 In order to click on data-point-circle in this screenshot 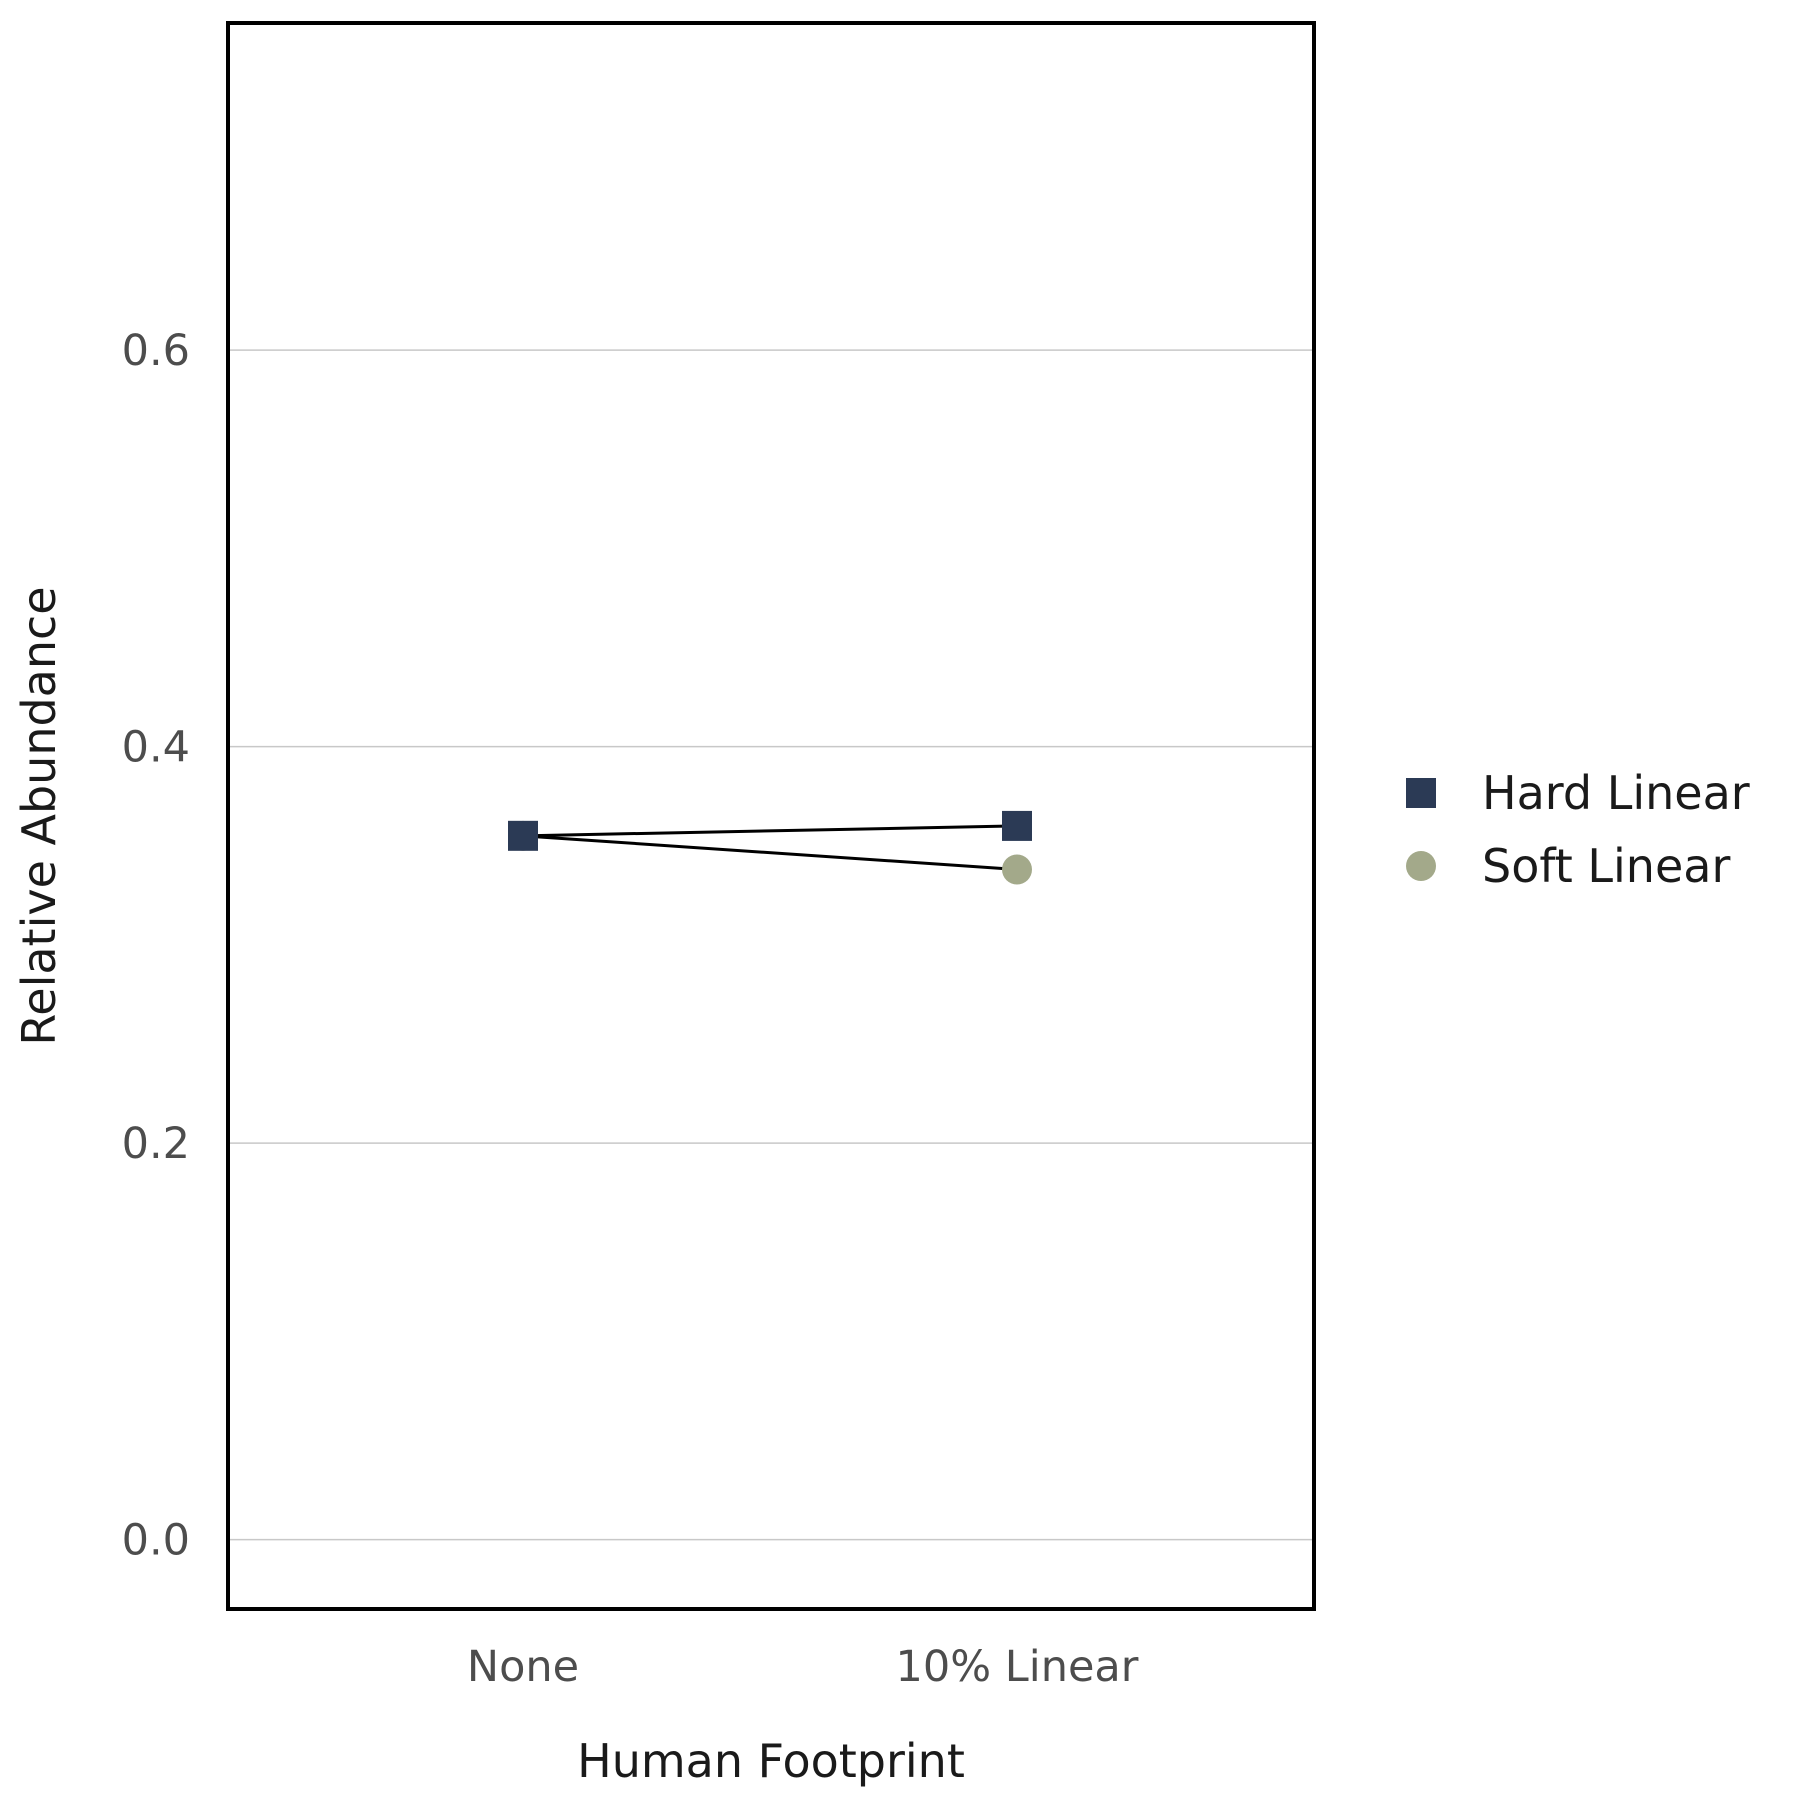, I will do `click(1017, 869)`.